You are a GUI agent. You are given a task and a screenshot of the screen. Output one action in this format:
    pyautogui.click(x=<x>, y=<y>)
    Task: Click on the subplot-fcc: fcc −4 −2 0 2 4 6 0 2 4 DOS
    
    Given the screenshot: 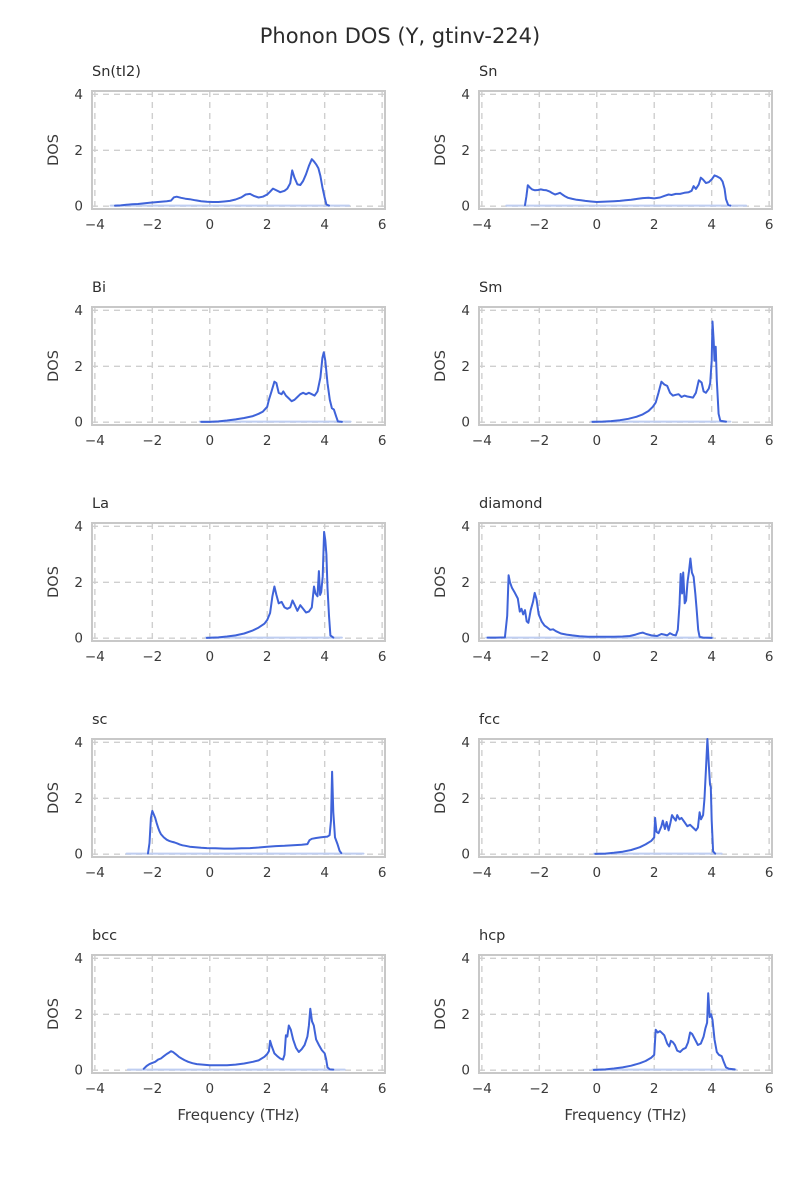 What is the action you would take?
    pyautogui.click(x=604, y=799)
    